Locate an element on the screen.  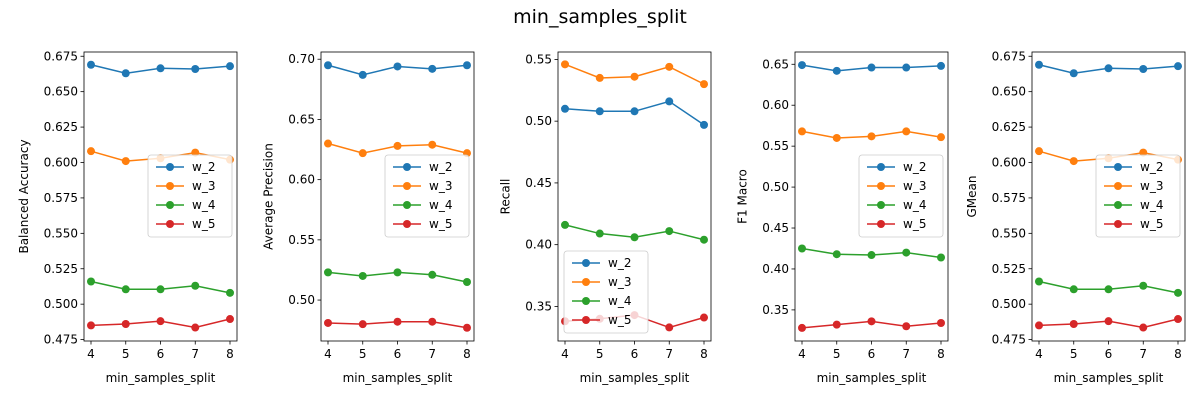
figure-title: min_samples_split is located at coordinates (600, 17).